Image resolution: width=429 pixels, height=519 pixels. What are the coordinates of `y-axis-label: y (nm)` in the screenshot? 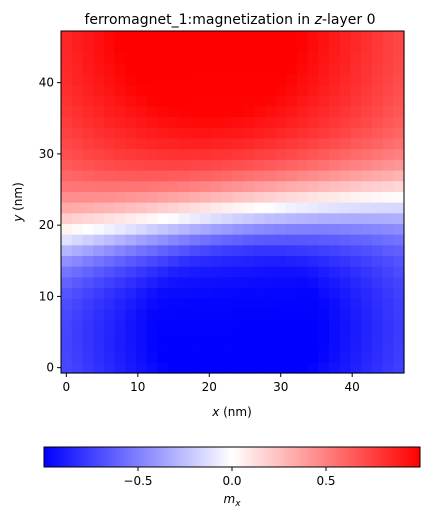 It's located at (18, 202).